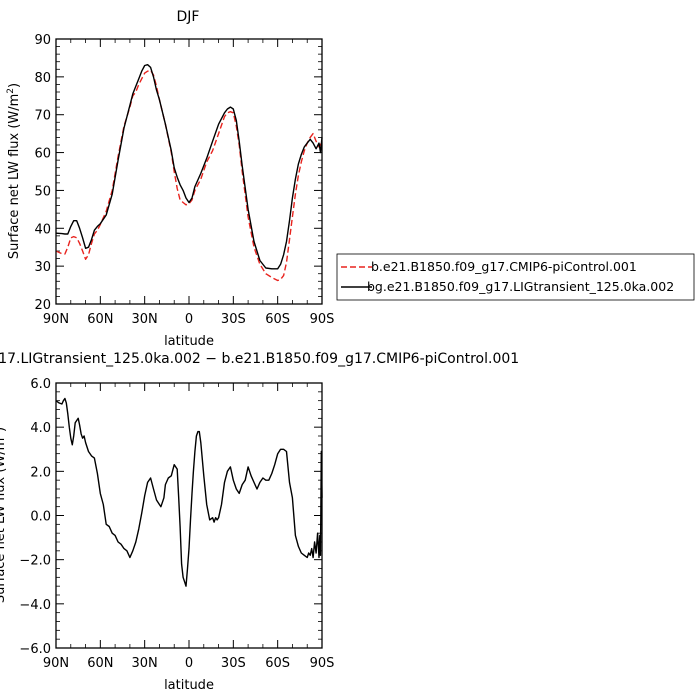 The height and width of the screenshot is (700, 700). I want to click on chart-bottom-y-axis-label: Surface net LW flux (W/m2), so click(4, 515).